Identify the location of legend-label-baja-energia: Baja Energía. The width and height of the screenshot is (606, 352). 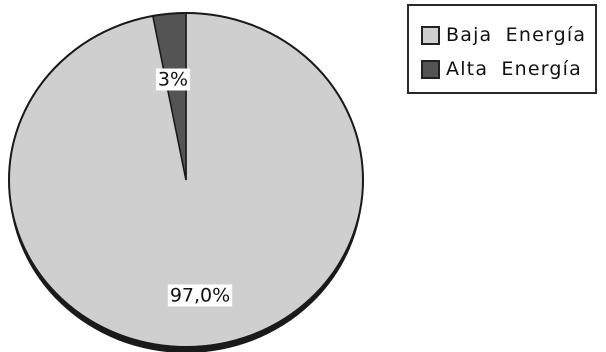
(516, 35).